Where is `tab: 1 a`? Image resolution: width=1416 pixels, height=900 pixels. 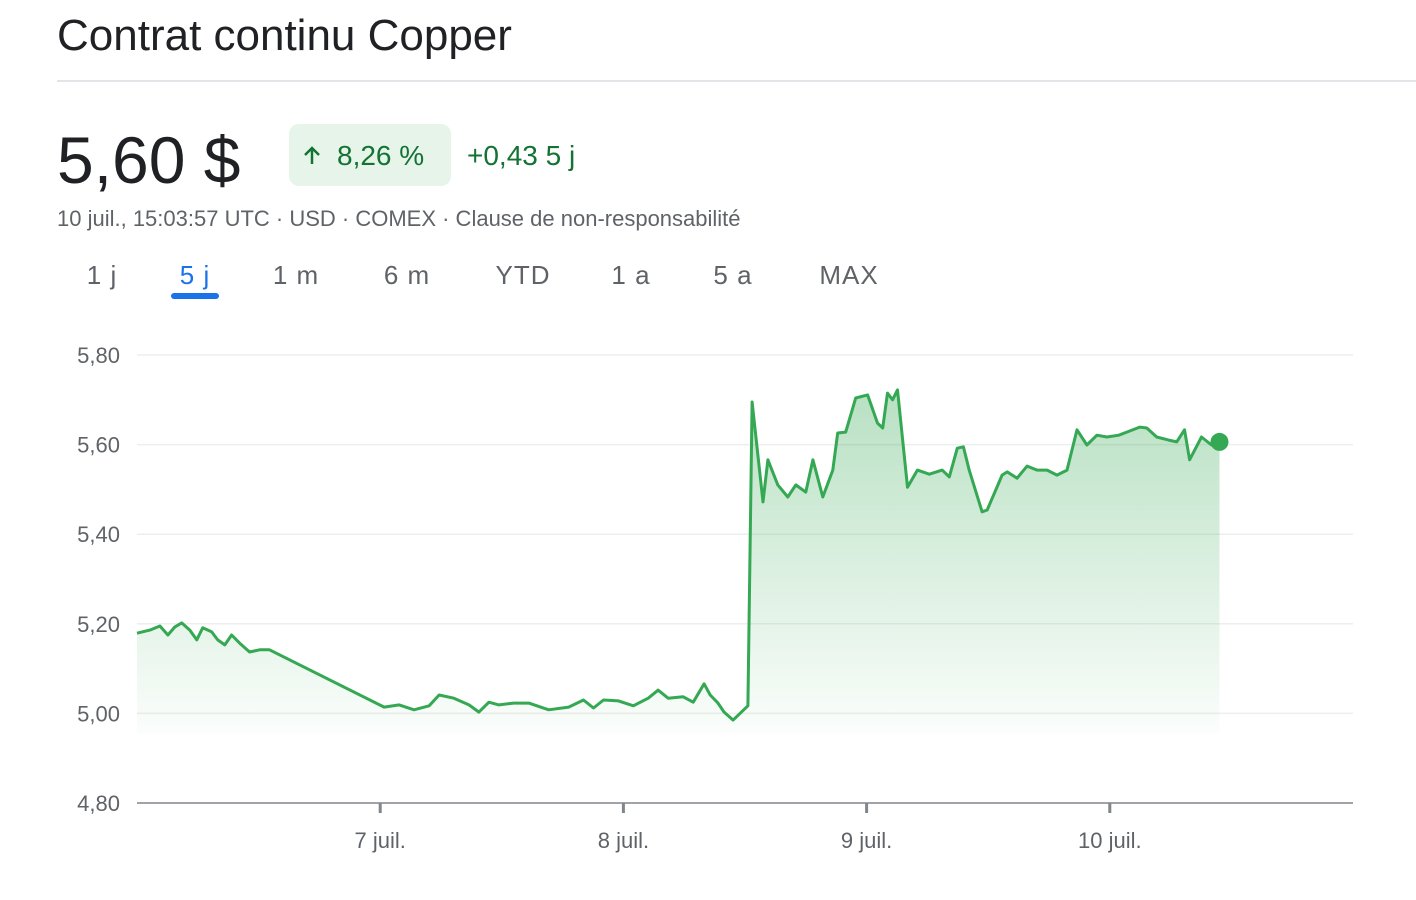
tab: 1 a is located at coordinates (630, 275).